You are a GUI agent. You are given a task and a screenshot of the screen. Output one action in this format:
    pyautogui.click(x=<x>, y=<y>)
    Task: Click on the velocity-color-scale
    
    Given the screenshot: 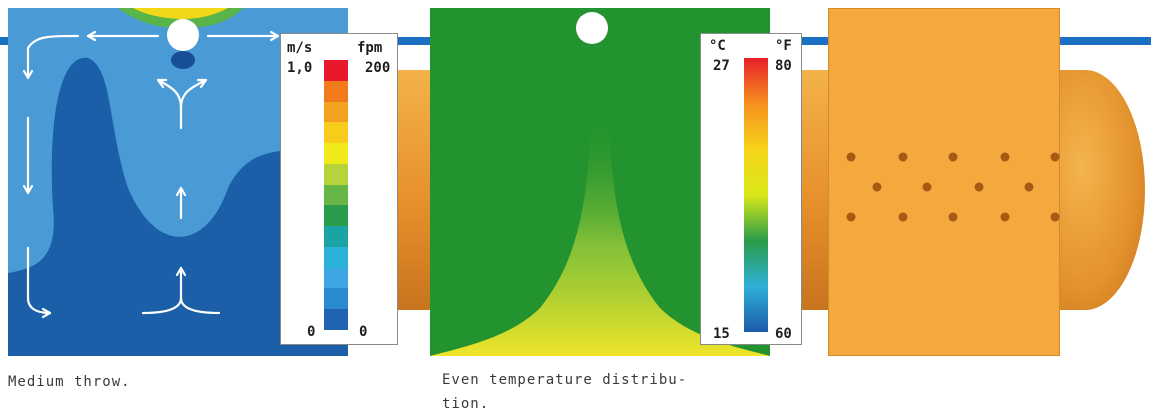 What is the action you would take?
    pyautogui.click(x=336, y=195)
    